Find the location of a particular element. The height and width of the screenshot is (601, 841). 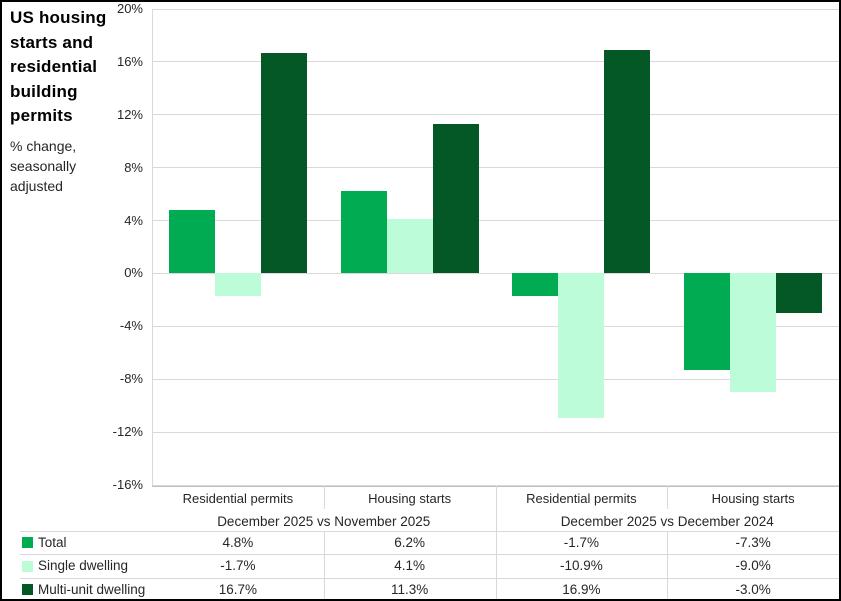

legend-key-single-dwelling is located at coordinates (27, 566).